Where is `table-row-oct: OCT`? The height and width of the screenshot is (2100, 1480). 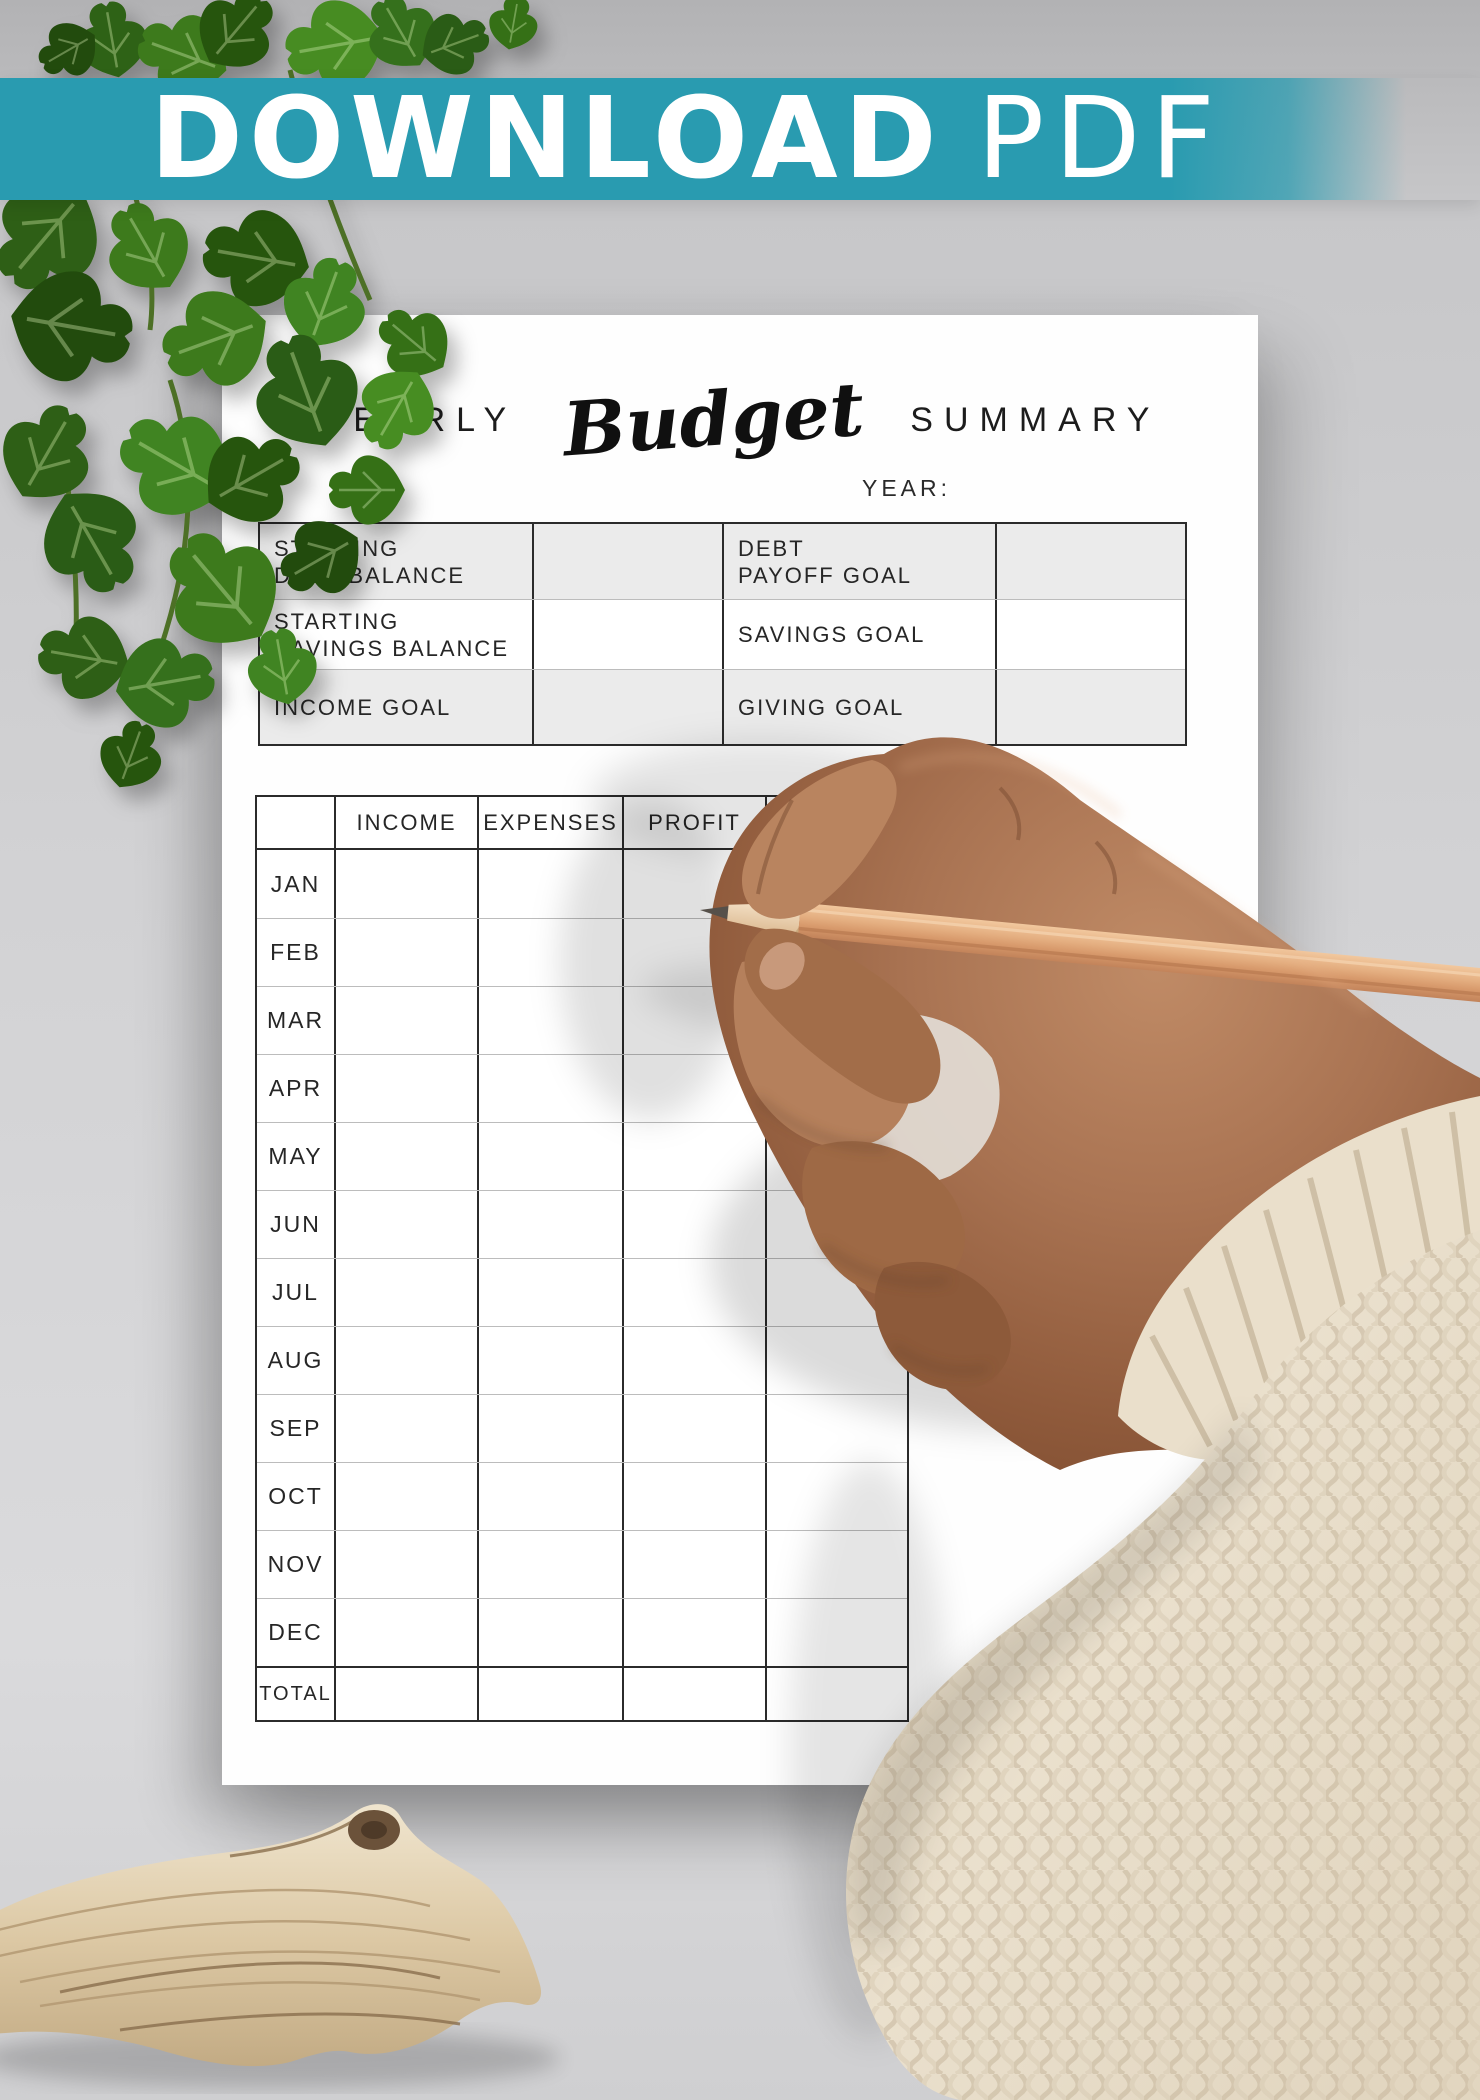 table-row-oct: OCT is located at coordinates (582, 1496).